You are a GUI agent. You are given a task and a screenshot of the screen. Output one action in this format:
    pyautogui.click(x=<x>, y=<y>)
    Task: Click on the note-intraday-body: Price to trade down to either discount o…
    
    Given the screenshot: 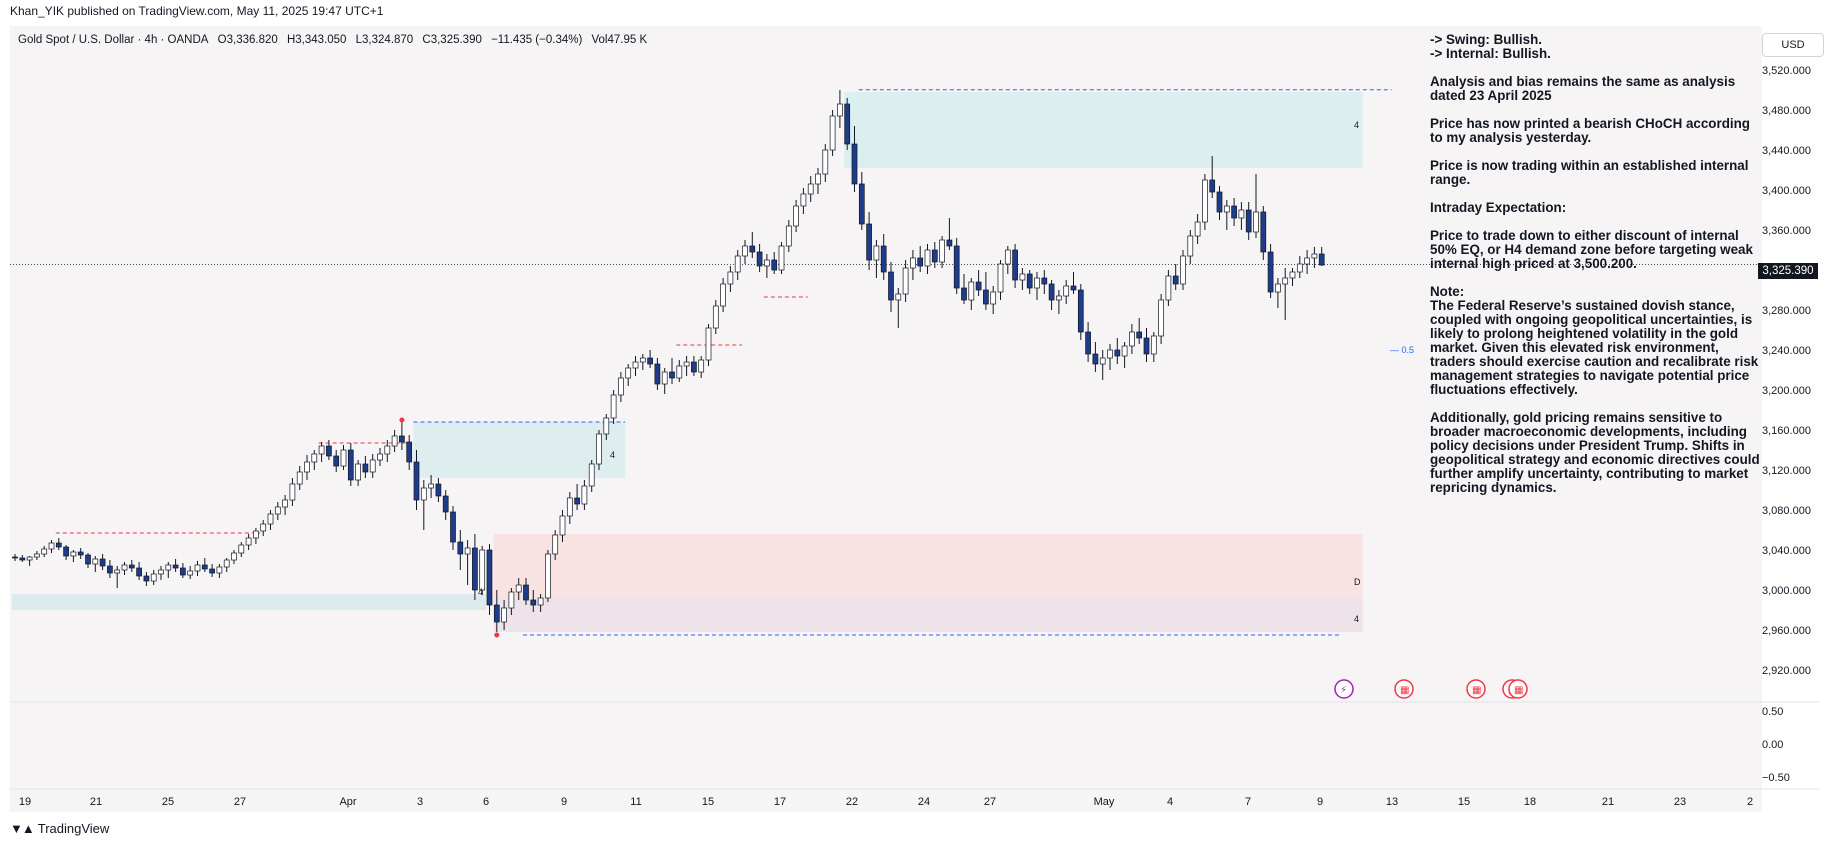 What is the action you would take?
    pyautogui.click(x=1591, y=249)
    